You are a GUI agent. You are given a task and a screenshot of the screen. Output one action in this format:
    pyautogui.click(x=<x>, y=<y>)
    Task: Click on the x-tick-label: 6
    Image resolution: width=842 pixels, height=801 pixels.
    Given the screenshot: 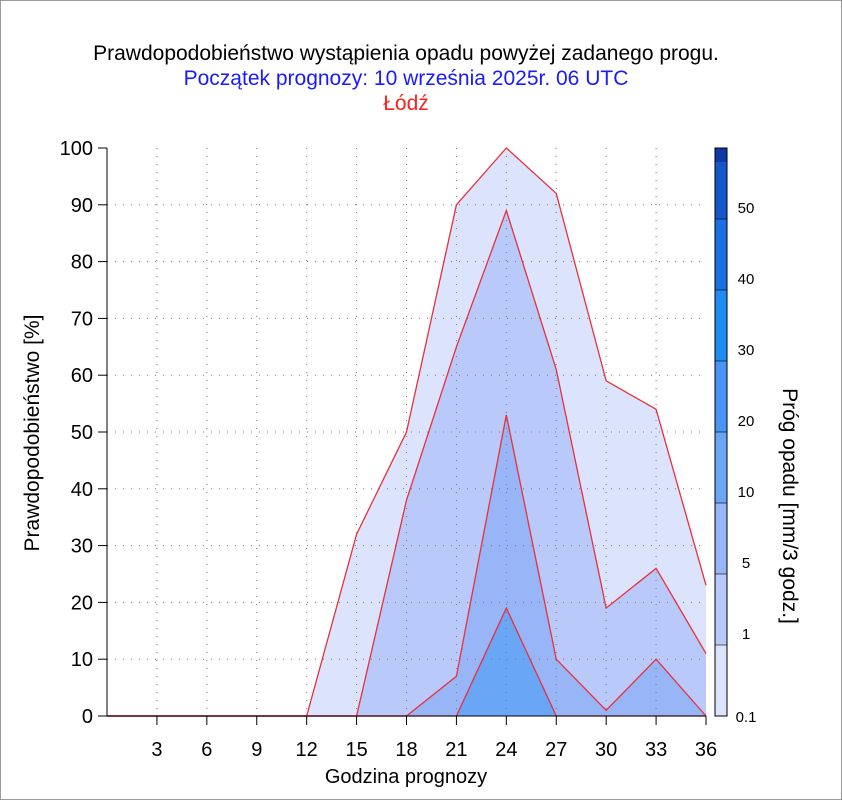 What is the action you would take?
    pyautogui.click(x=206, y=750)
    